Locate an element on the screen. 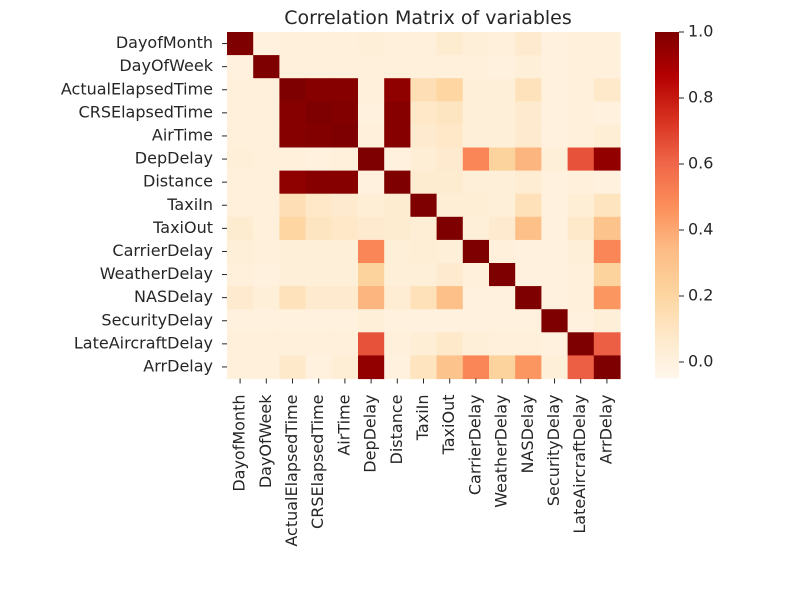  heatmap-cell-LateAircraftDelay-CRSElapsedTime is located at coordinates (319, 344).